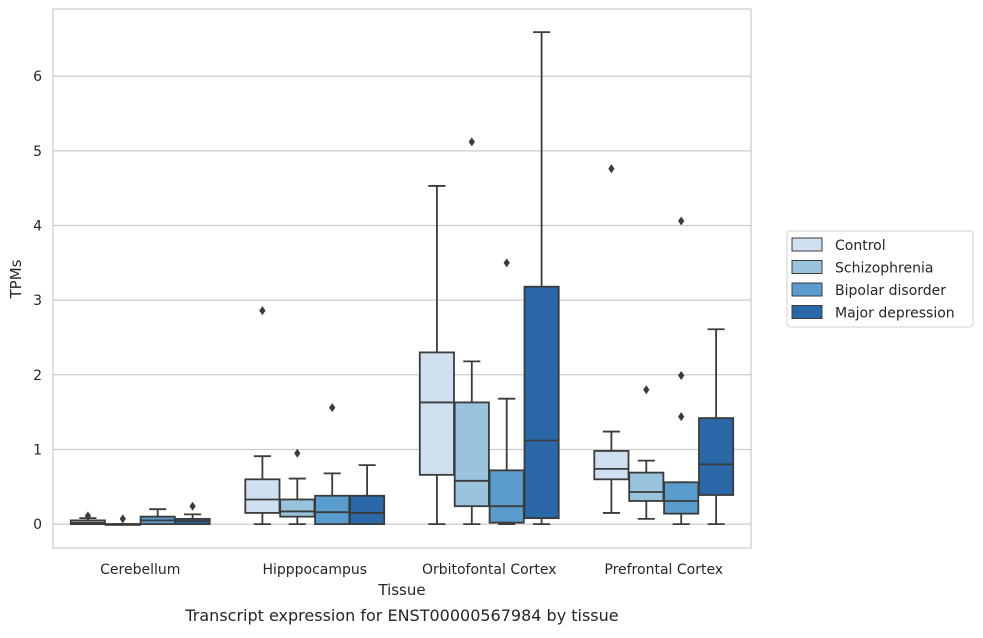 Image resolution: width=983 pixels, height=638 pixels. I want to click on y-tick-label: 0, so click(37, 525).